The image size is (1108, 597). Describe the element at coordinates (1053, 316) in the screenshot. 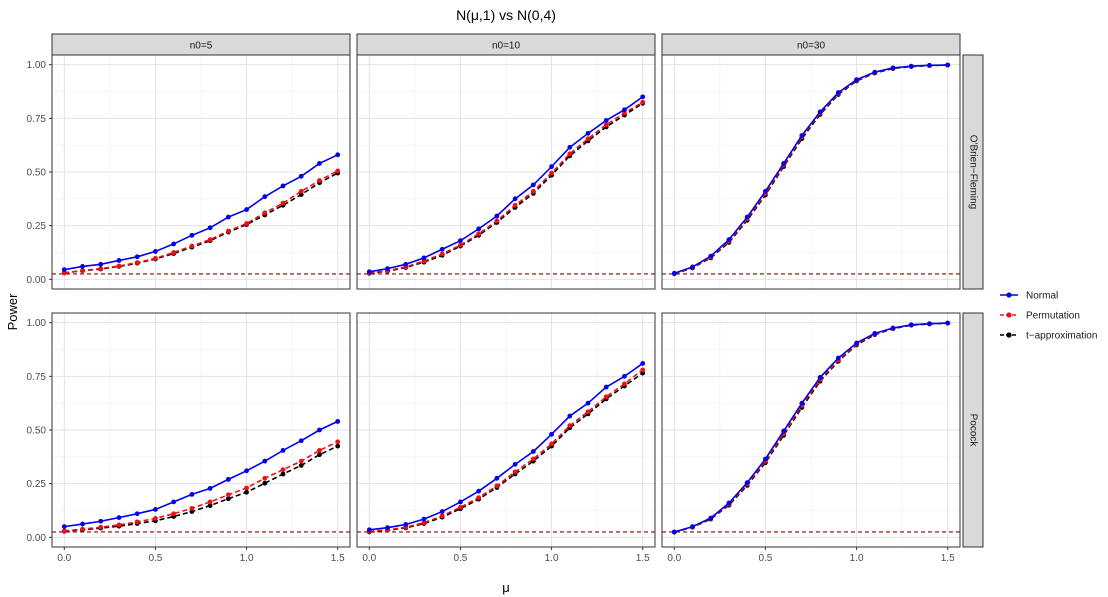

I see `legend-label: Permutation` at that location.